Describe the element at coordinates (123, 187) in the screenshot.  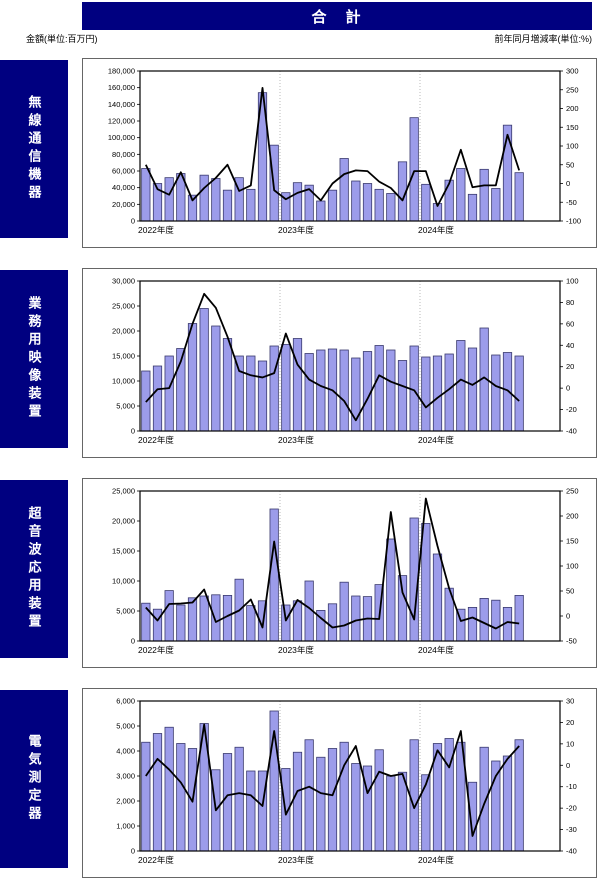
I see `left-tick-label: 40,000` at that location.